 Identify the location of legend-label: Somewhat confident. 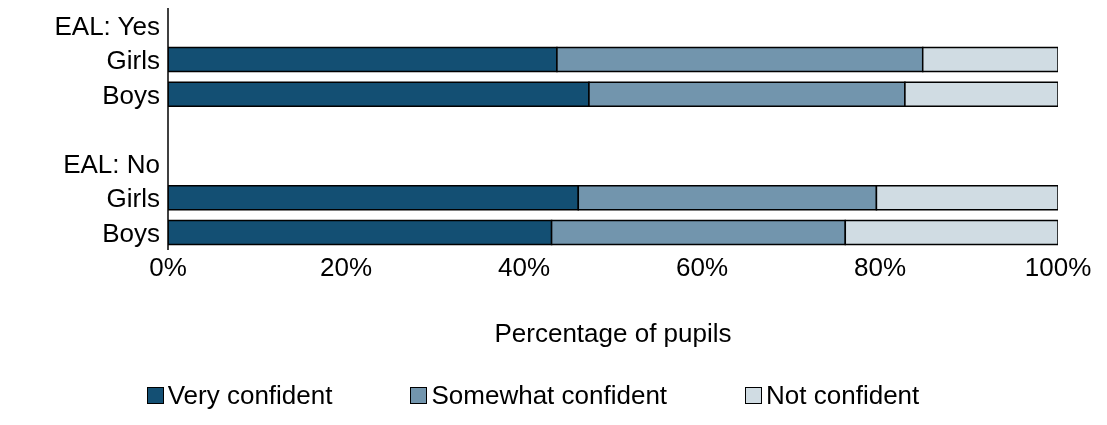
(549, 395).